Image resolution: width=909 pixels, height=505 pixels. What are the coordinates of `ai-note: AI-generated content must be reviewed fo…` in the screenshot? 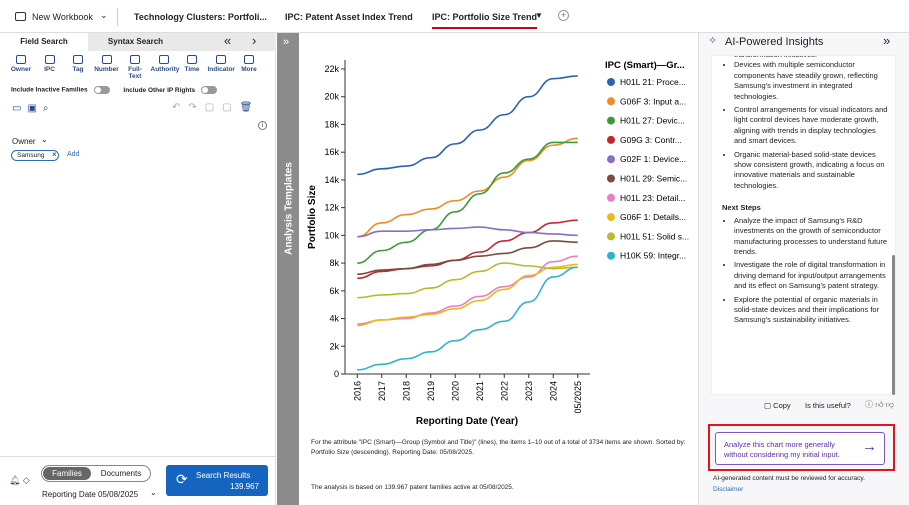 It's located at (789, 478).